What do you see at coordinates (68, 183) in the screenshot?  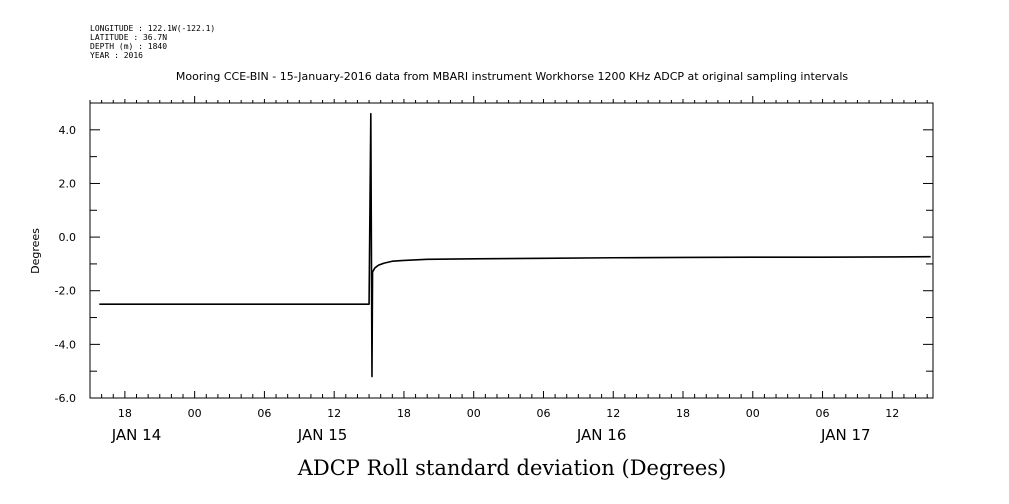 I see `y-tick-label: 2.0` at bounding box center [68, 183].